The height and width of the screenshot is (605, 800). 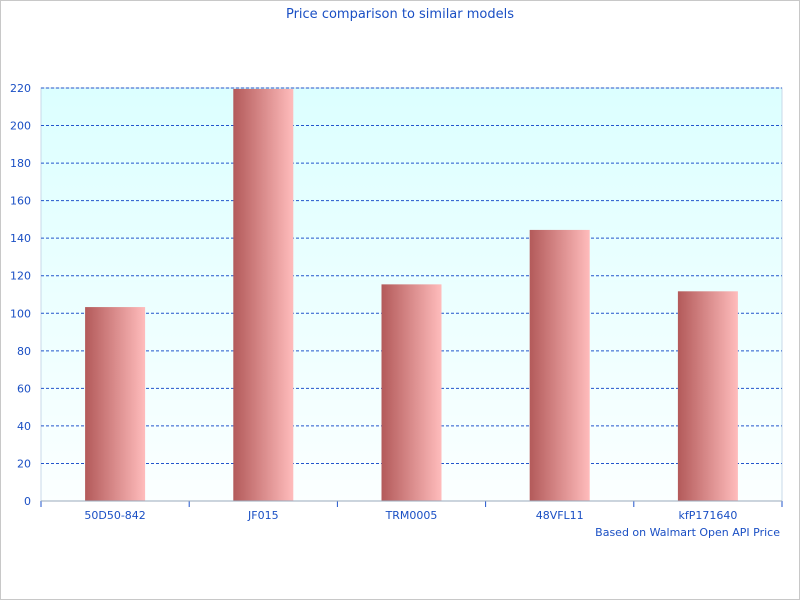 I want to click on x-tick-label: TRM0005, so click(x=411, y=515).